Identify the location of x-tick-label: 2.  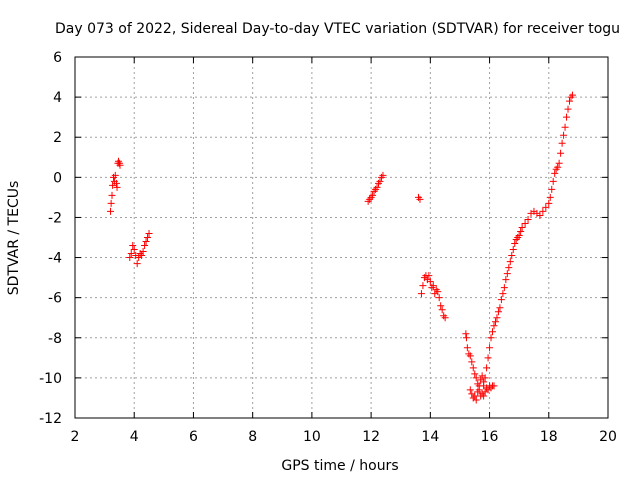
(75, 437).